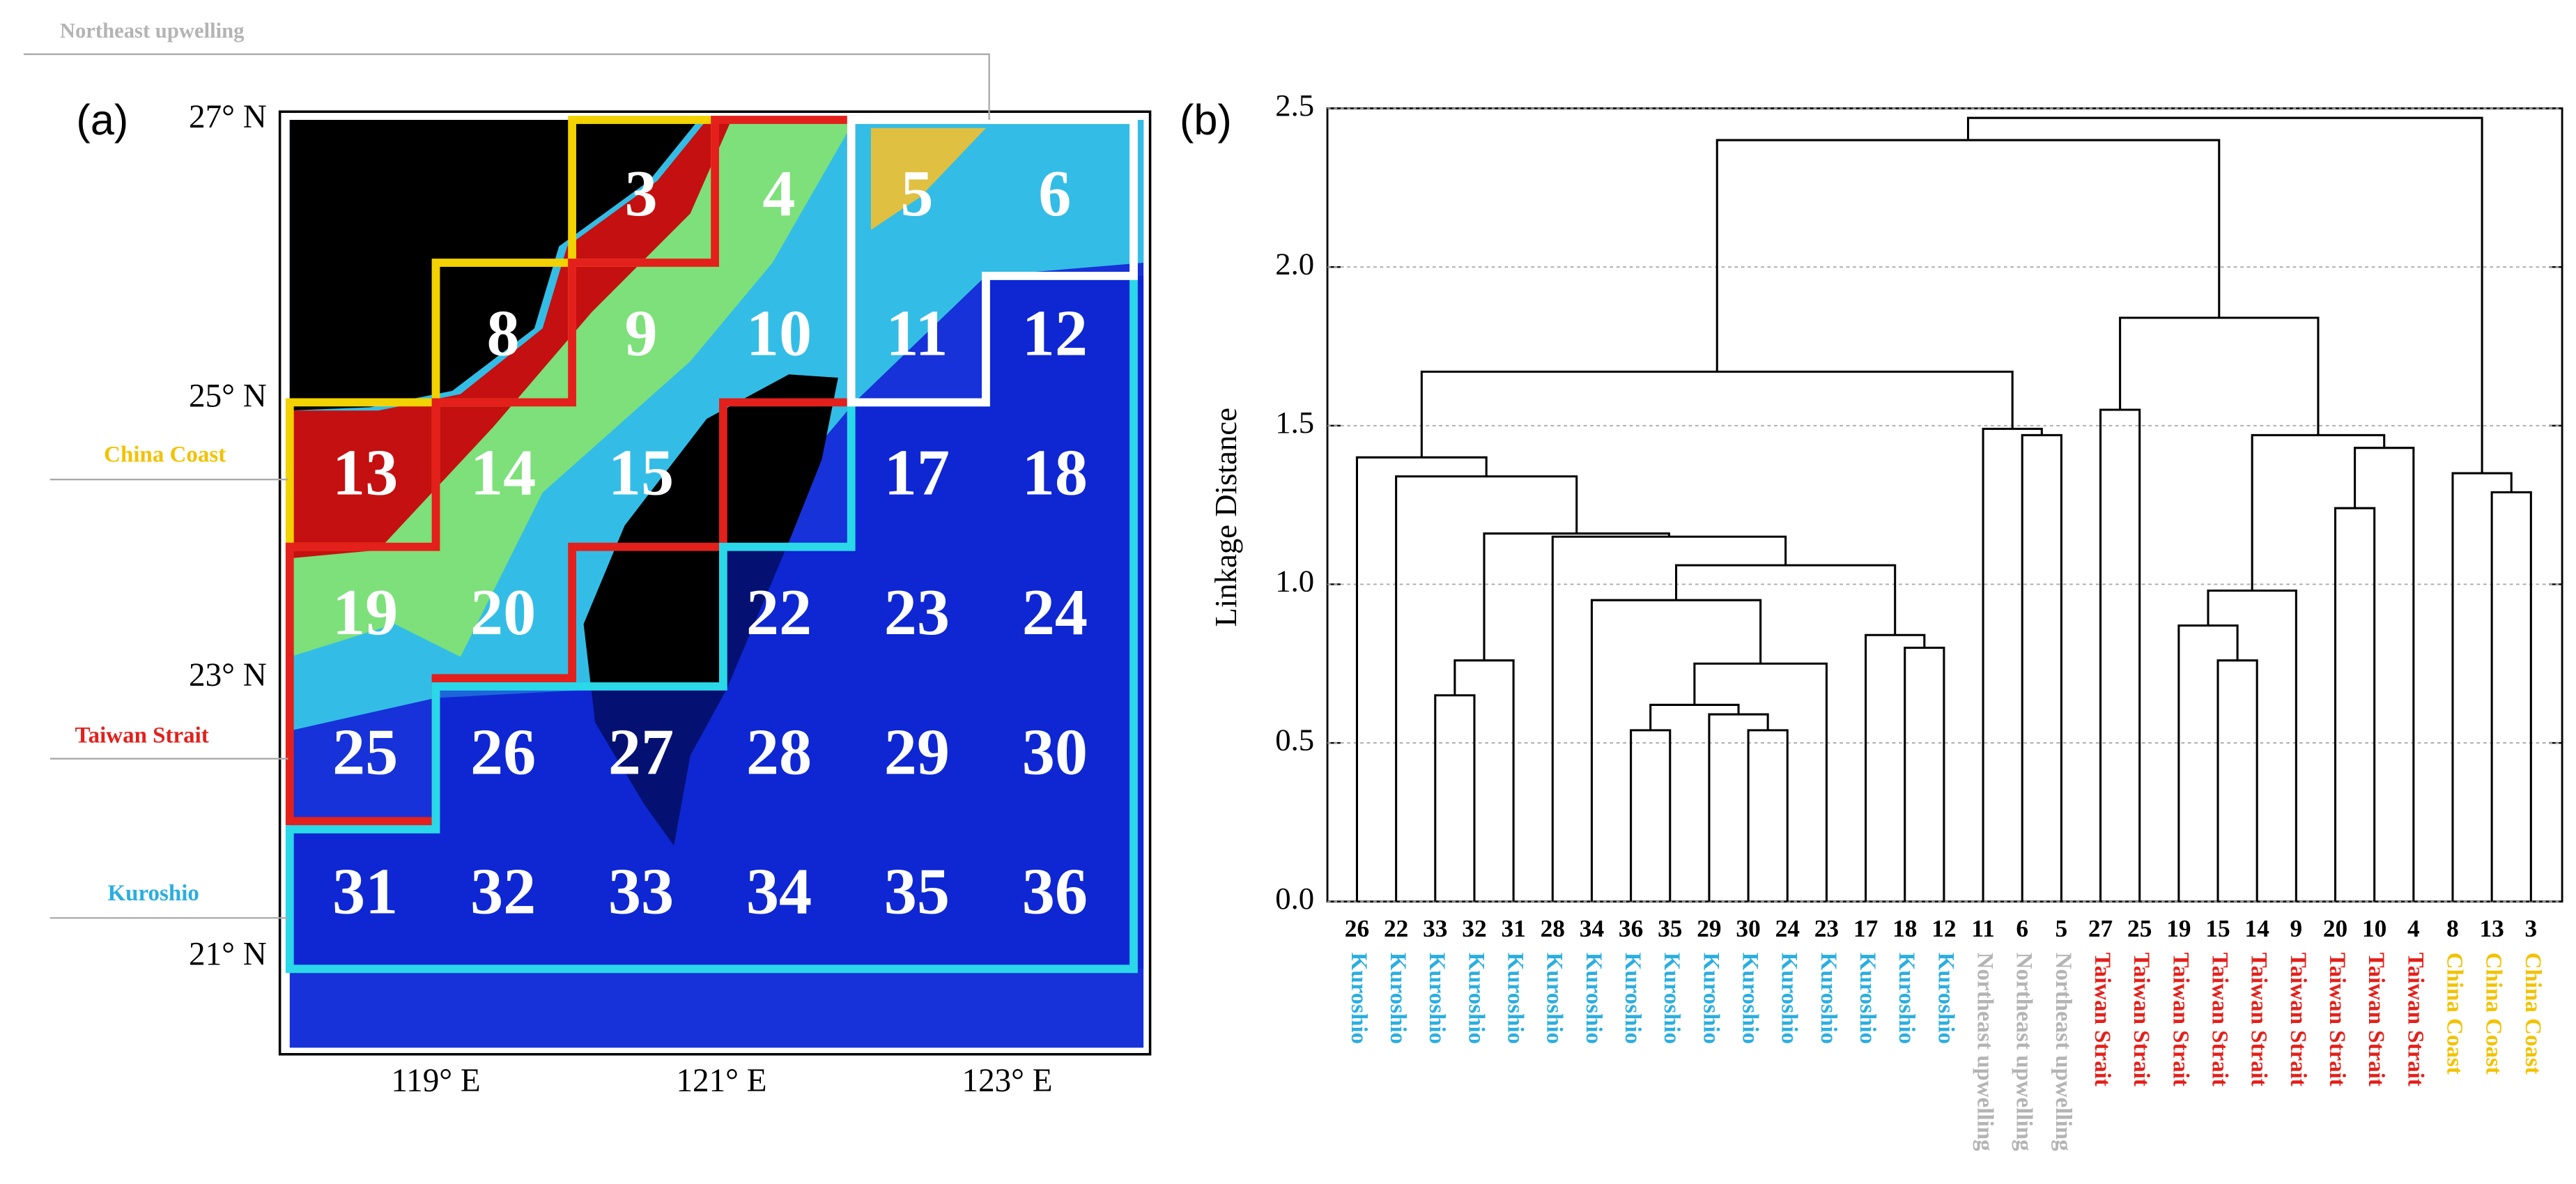 The height and width of the screenshot is (1184, 2576). What do you see at coordinates (917, 752) in the screenshot?
I see `cell-label: 29` at bounding box center [917, 752].